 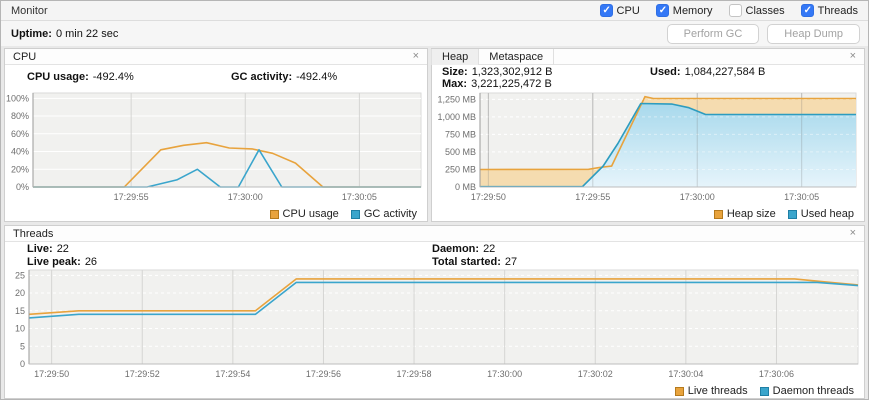 What do you see at coordinates (20, 275) in the screenshot?
I see `svg-text: 25` at bounding box center [20, 275].